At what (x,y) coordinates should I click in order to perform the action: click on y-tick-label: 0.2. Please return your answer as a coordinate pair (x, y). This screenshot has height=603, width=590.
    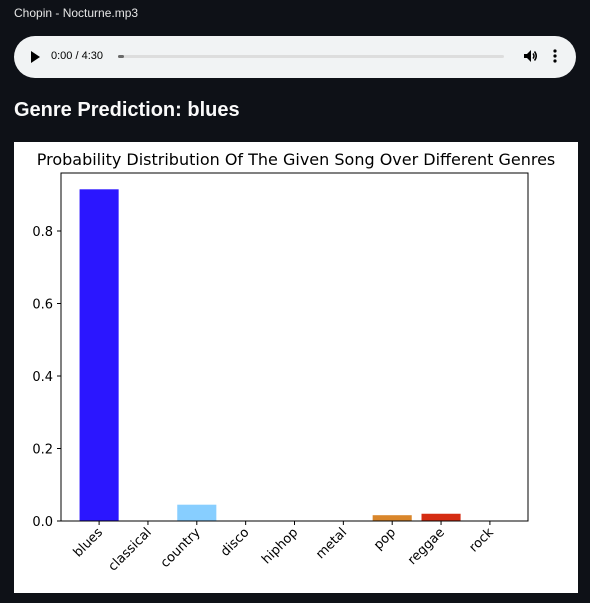
    Looking at the image, I should click on (42, 450).